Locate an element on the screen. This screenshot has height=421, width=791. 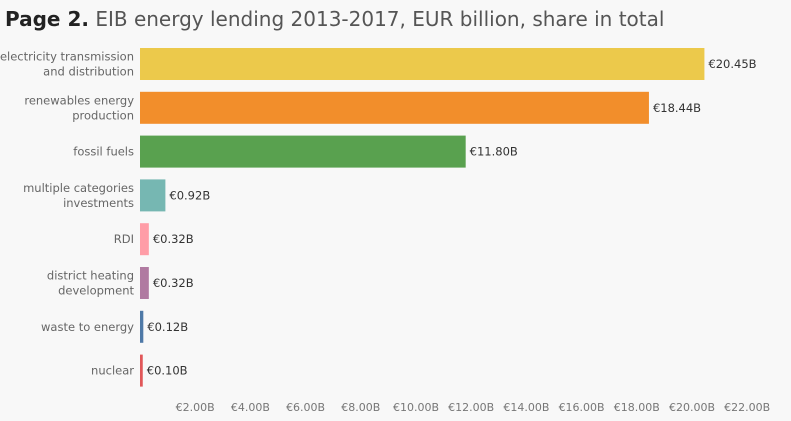
data-label: €0.12B is located at coordinates (167, 327).